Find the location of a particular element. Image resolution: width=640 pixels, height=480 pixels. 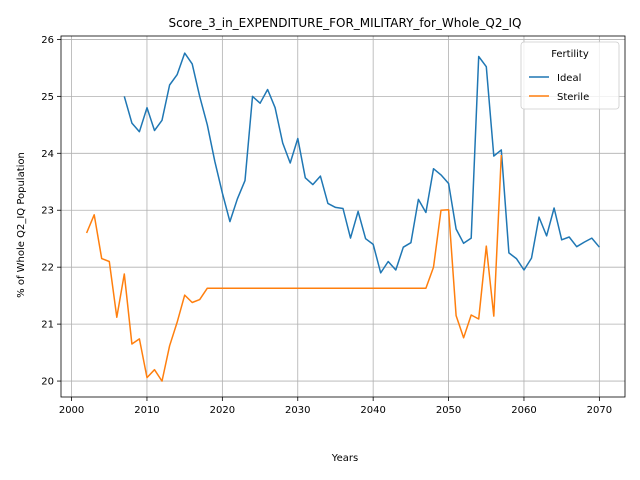

legend: Fertility Ideal Sterile is located at coordinates (570, 75).